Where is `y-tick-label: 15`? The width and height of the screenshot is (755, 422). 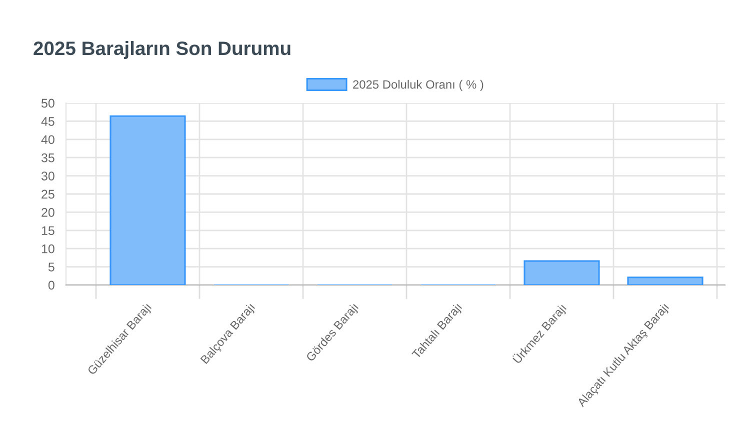 y-tick-label: 15 is located at coordinates (48, 231).